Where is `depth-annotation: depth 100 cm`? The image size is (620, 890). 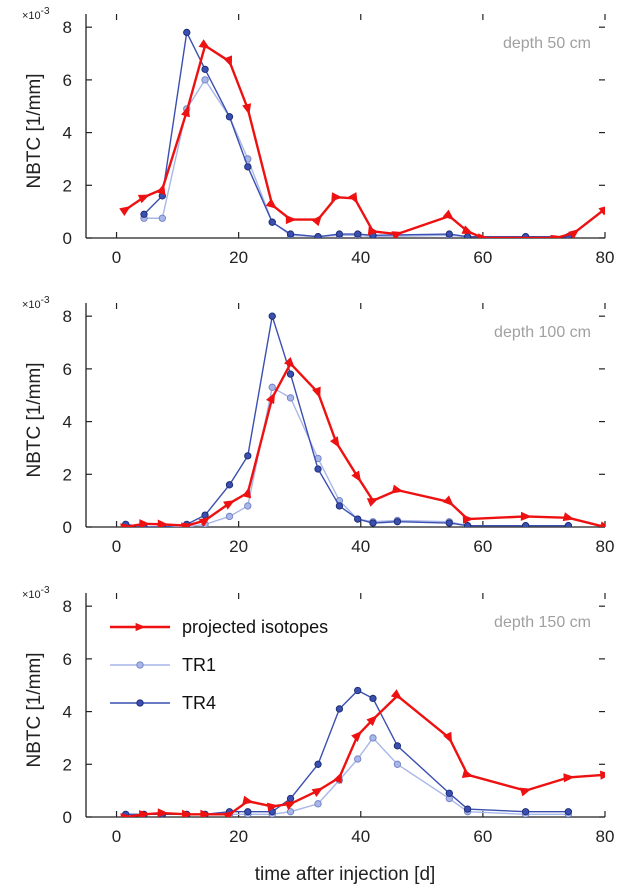 depth-annotation: depth 100 cm is located at coordinates (542, 332).